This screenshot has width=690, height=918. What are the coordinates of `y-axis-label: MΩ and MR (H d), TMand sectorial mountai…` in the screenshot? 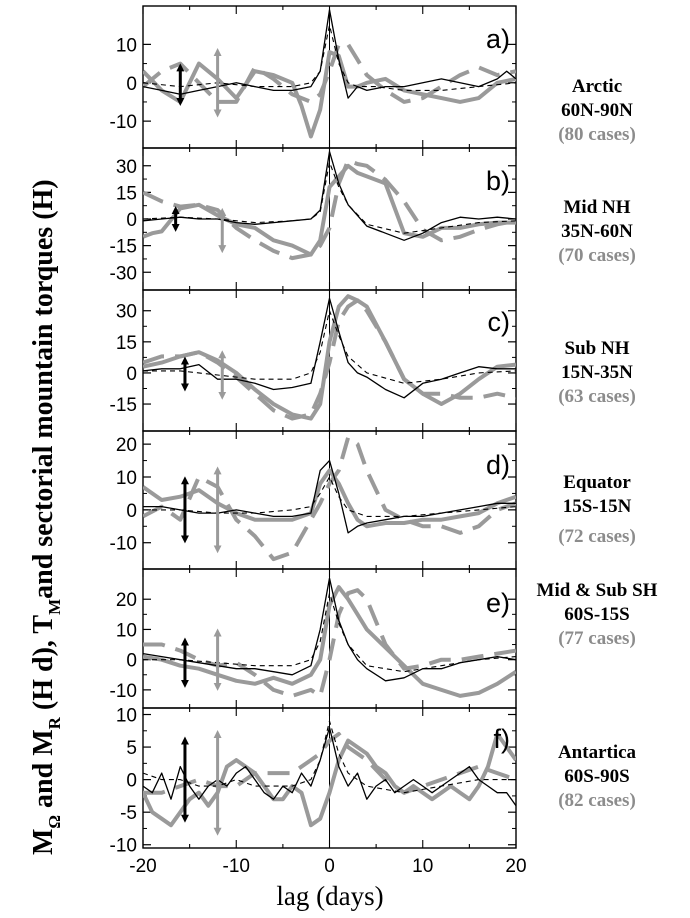 It's located at (46, 517).